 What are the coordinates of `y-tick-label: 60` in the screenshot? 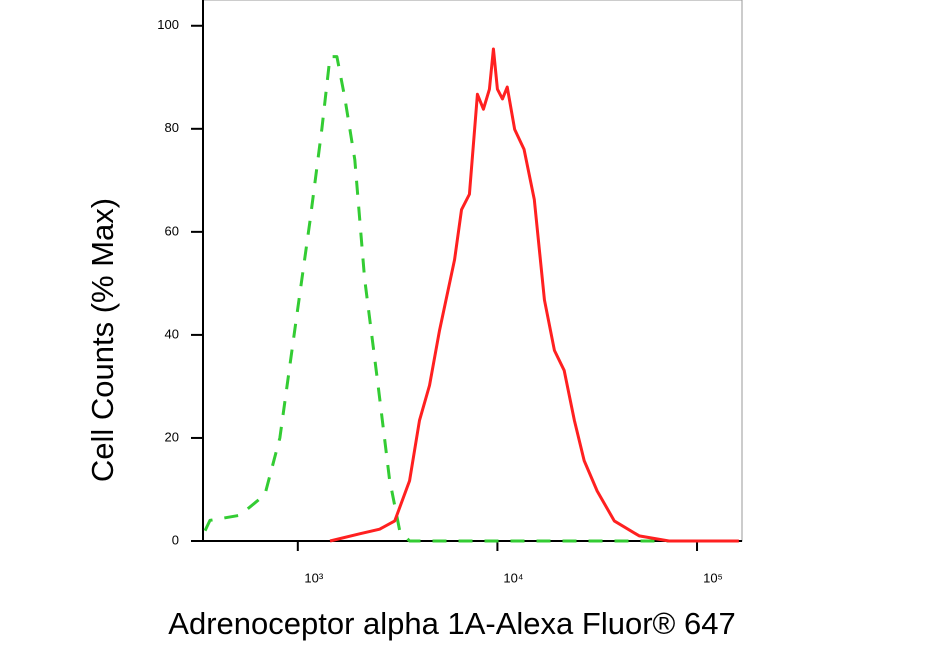 It's located at (172, 230).